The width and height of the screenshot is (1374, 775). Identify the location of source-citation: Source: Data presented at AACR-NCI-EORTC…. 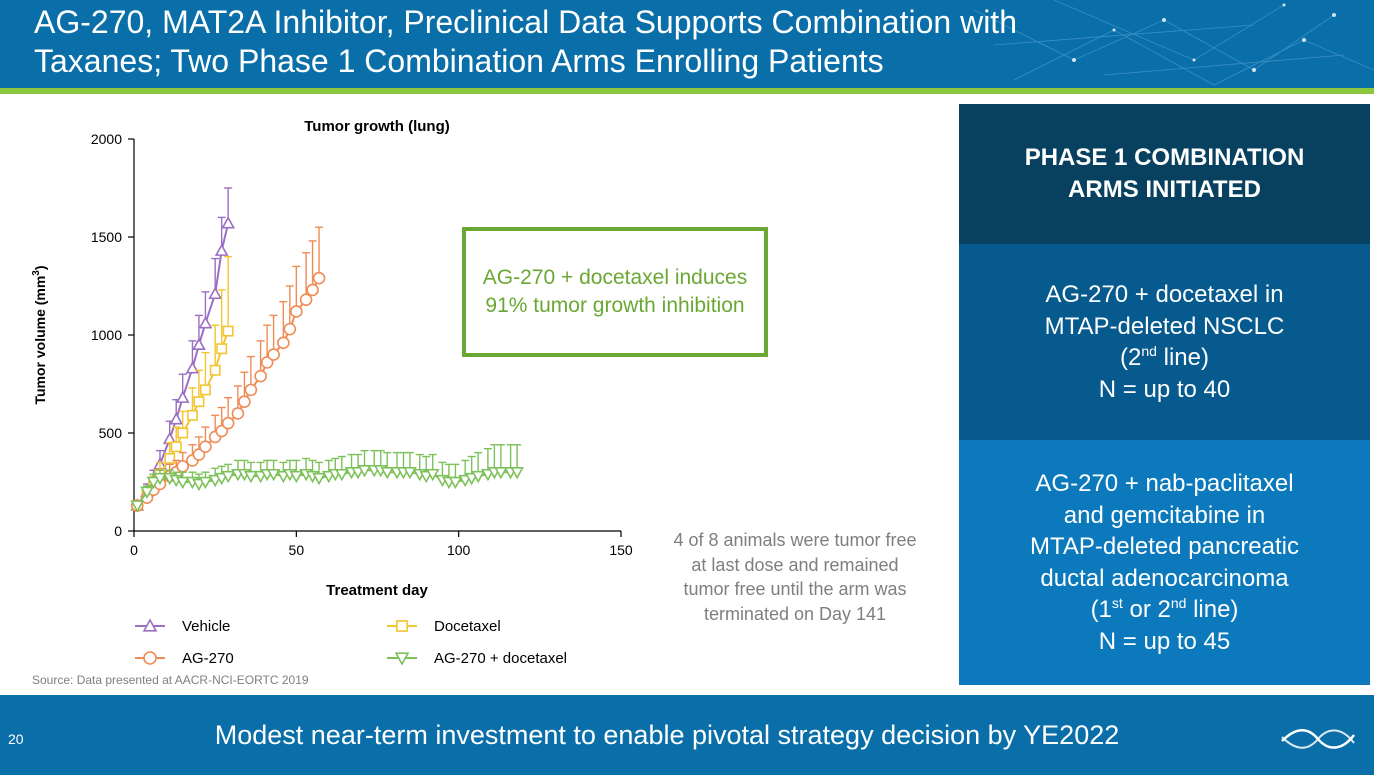
(170, 680).